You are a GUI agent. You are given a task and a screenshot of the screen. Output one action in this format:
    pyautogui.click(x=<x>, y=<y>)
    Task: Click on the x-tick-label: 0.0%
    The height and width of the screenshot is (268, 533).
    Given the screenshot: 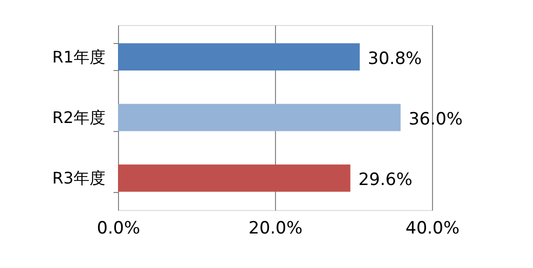 What is the action you would take?
    pyautogui.click(x=118, y=228)
    